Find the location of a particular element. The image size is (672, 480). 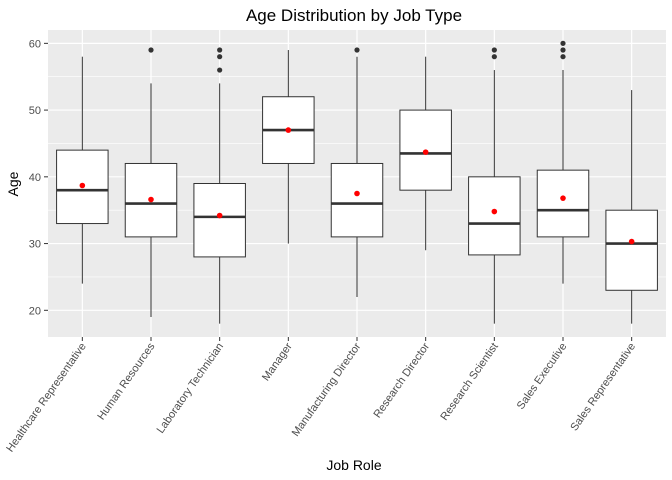

x-tick-label: Sales Executive is located at coordinates (542, 376).